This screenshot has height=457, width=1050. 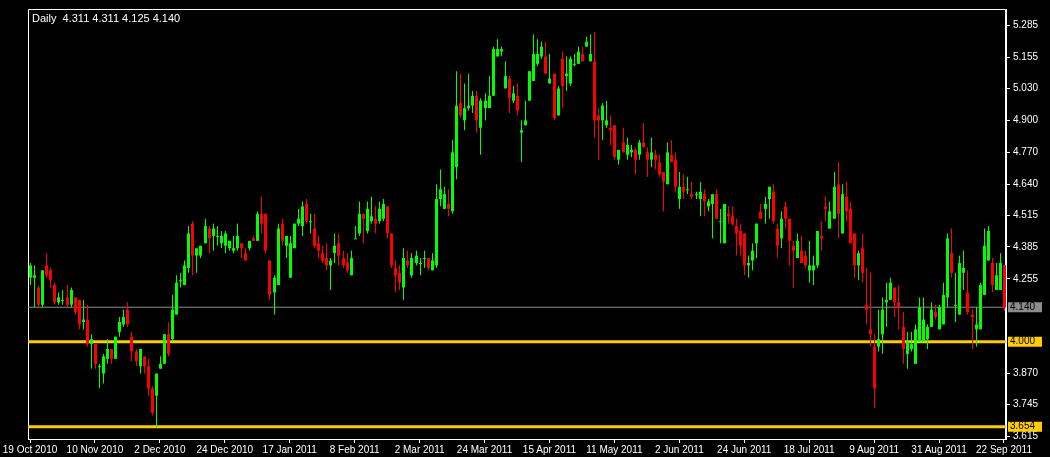 What do you see at coordinates (1023, 426) in the screenshot?
I see `ref-line-label: 3.654` at bounding box center [1023, 426].